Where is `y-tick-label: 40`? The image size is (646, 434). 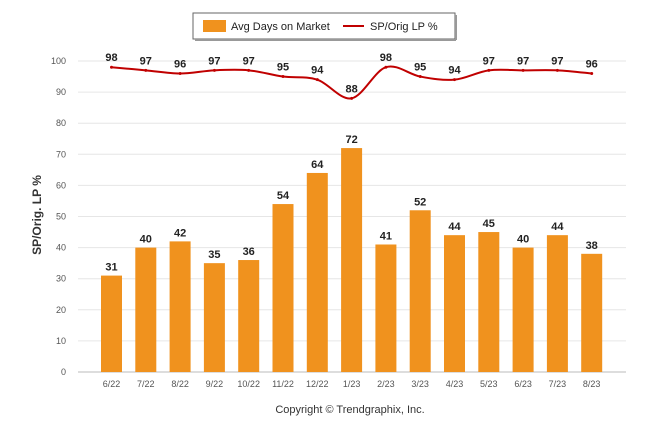
y-tick-label: 40 is located at coordinates (61, 248).